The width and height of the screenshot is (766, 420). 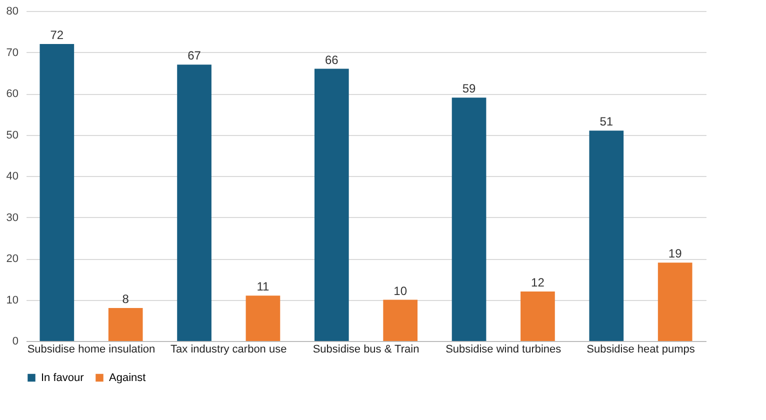 What do you see at coordinates (195, 55) in the screenshot?
I see `data-label: 67` at bounding box center [195, 55].